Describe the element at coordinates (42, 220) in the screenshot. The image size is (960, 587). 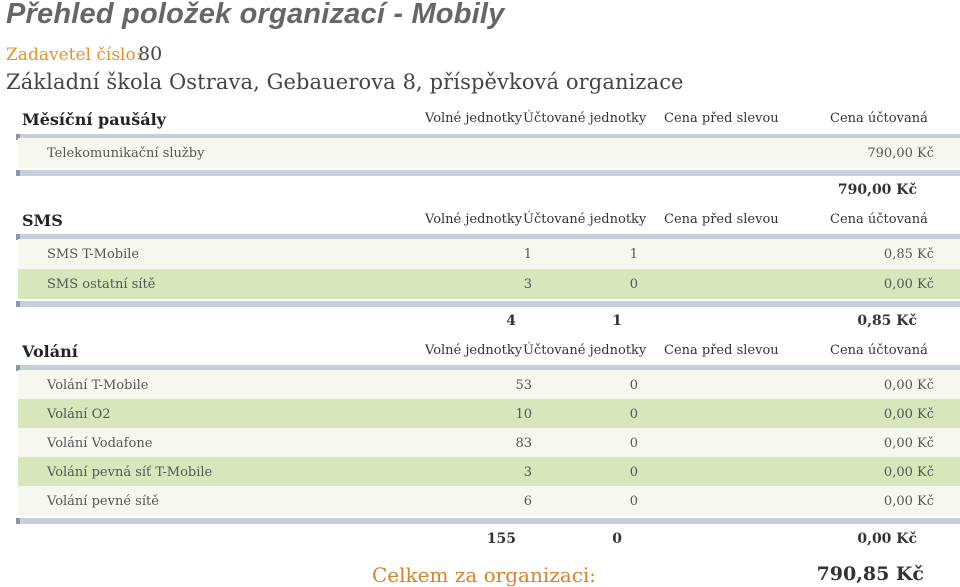
I see `section-title-sms: SMS` at that location.